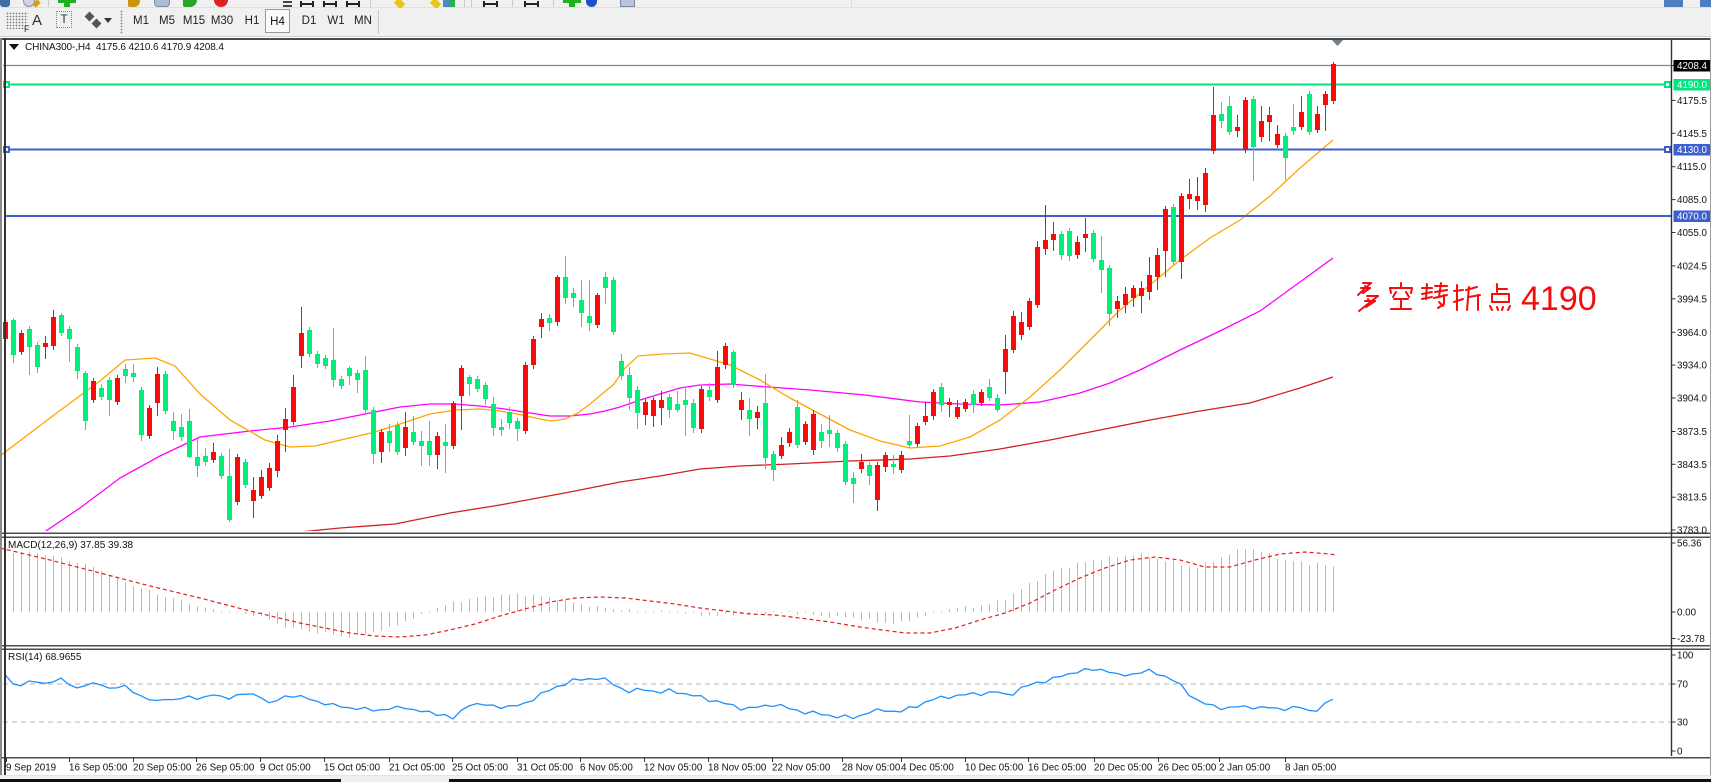 The image size is (1711, 782). I want to click on svg-text: 4208.4, so click(1692, 66).